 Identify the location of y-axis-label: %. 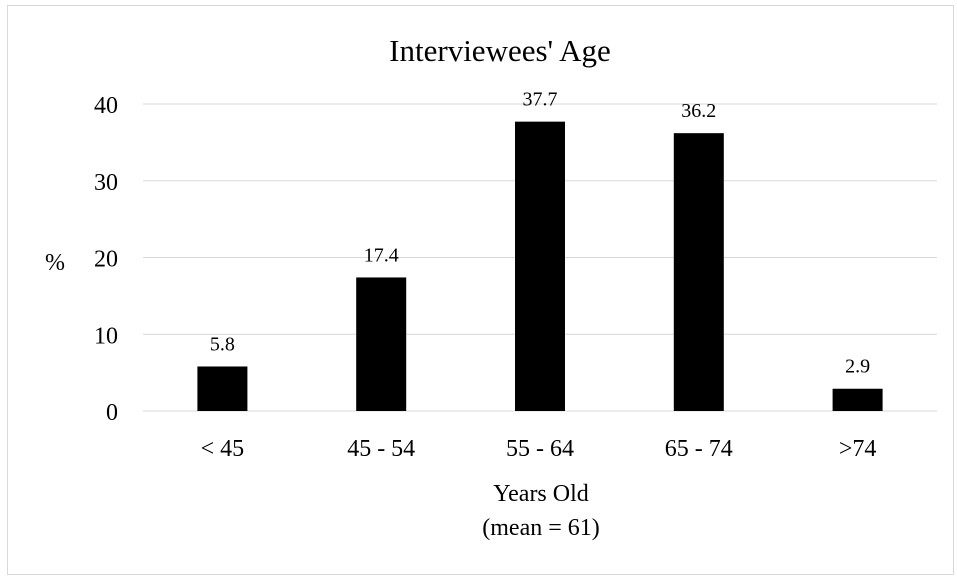
(55, 263).